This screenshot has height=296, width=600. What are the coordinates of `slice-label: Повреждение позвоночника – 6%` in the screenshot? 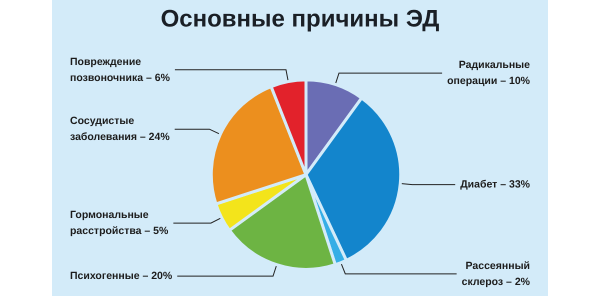 It's located at (120, 70).